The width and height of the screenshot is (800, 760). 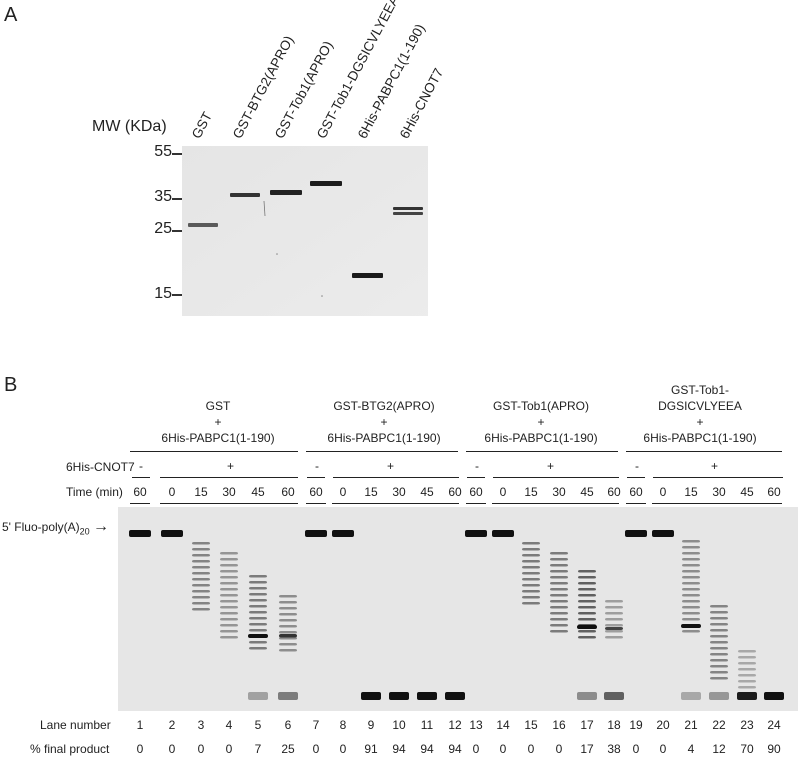 What do you see at coordinates (663, 725) in the screenshot?
I see `lane-number: 20` at bounding box center [663, 725].